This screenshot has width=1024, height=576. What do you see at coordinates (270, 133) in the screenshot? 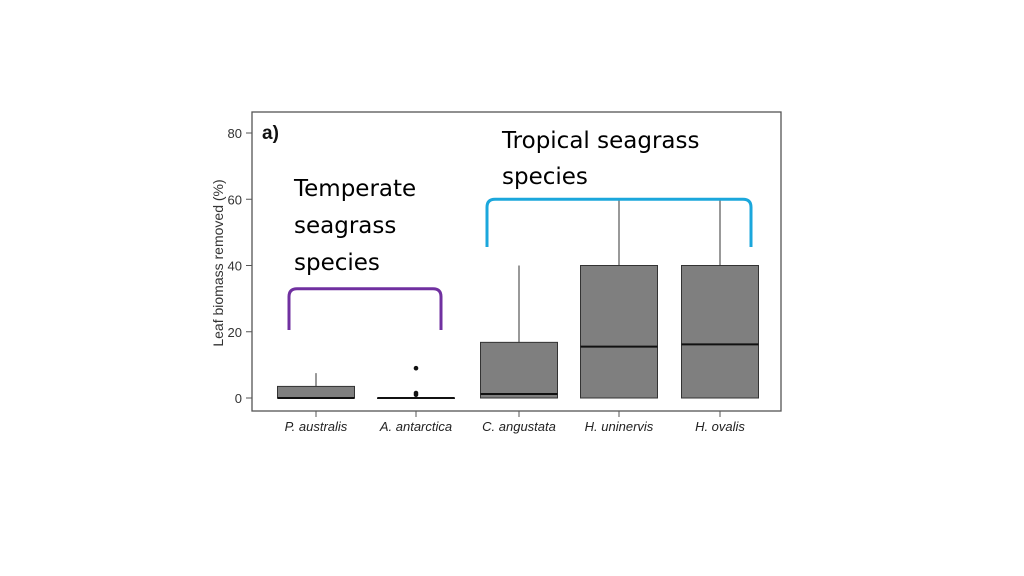
I see `panel-label: a)` at bounding box center [270, 133].